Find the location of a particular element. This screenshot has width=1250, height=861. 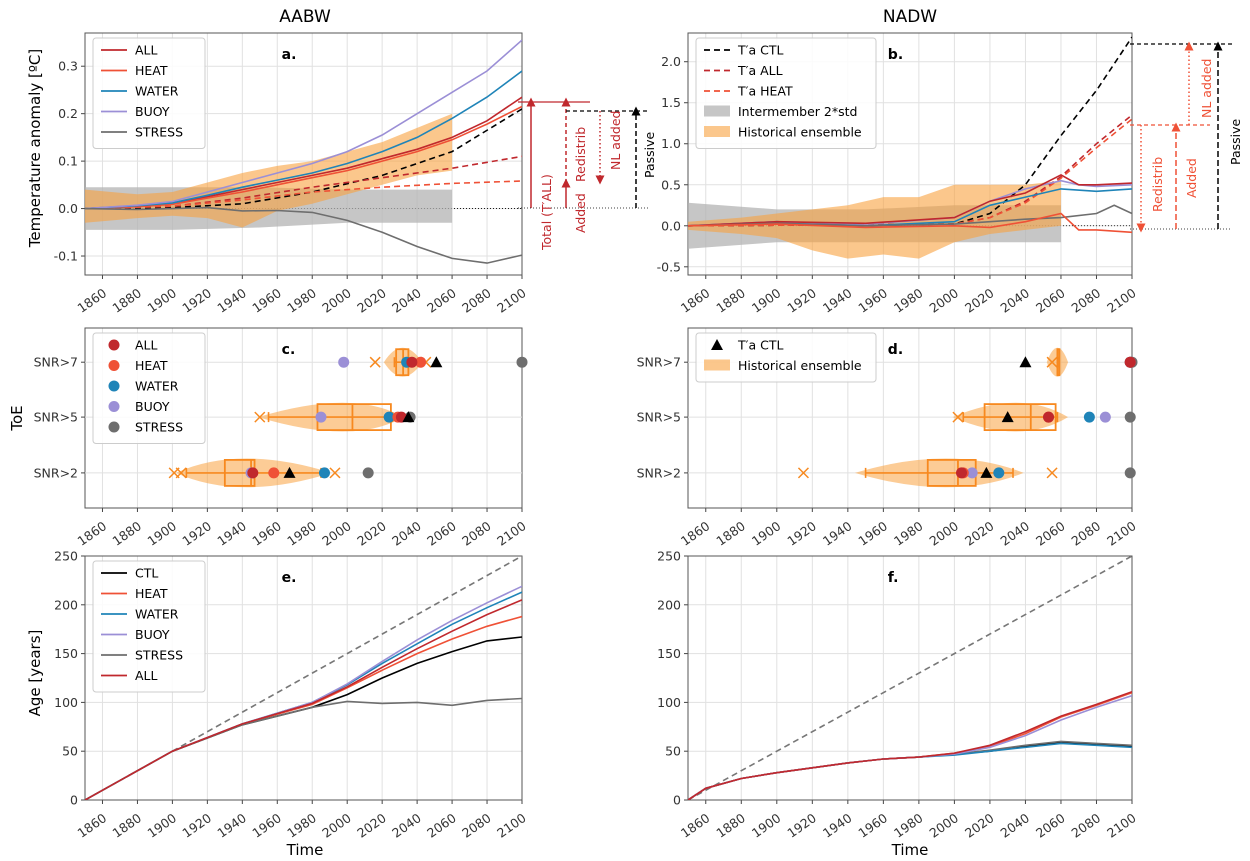

label-passive: Passive is located at coordinates (649, 154).